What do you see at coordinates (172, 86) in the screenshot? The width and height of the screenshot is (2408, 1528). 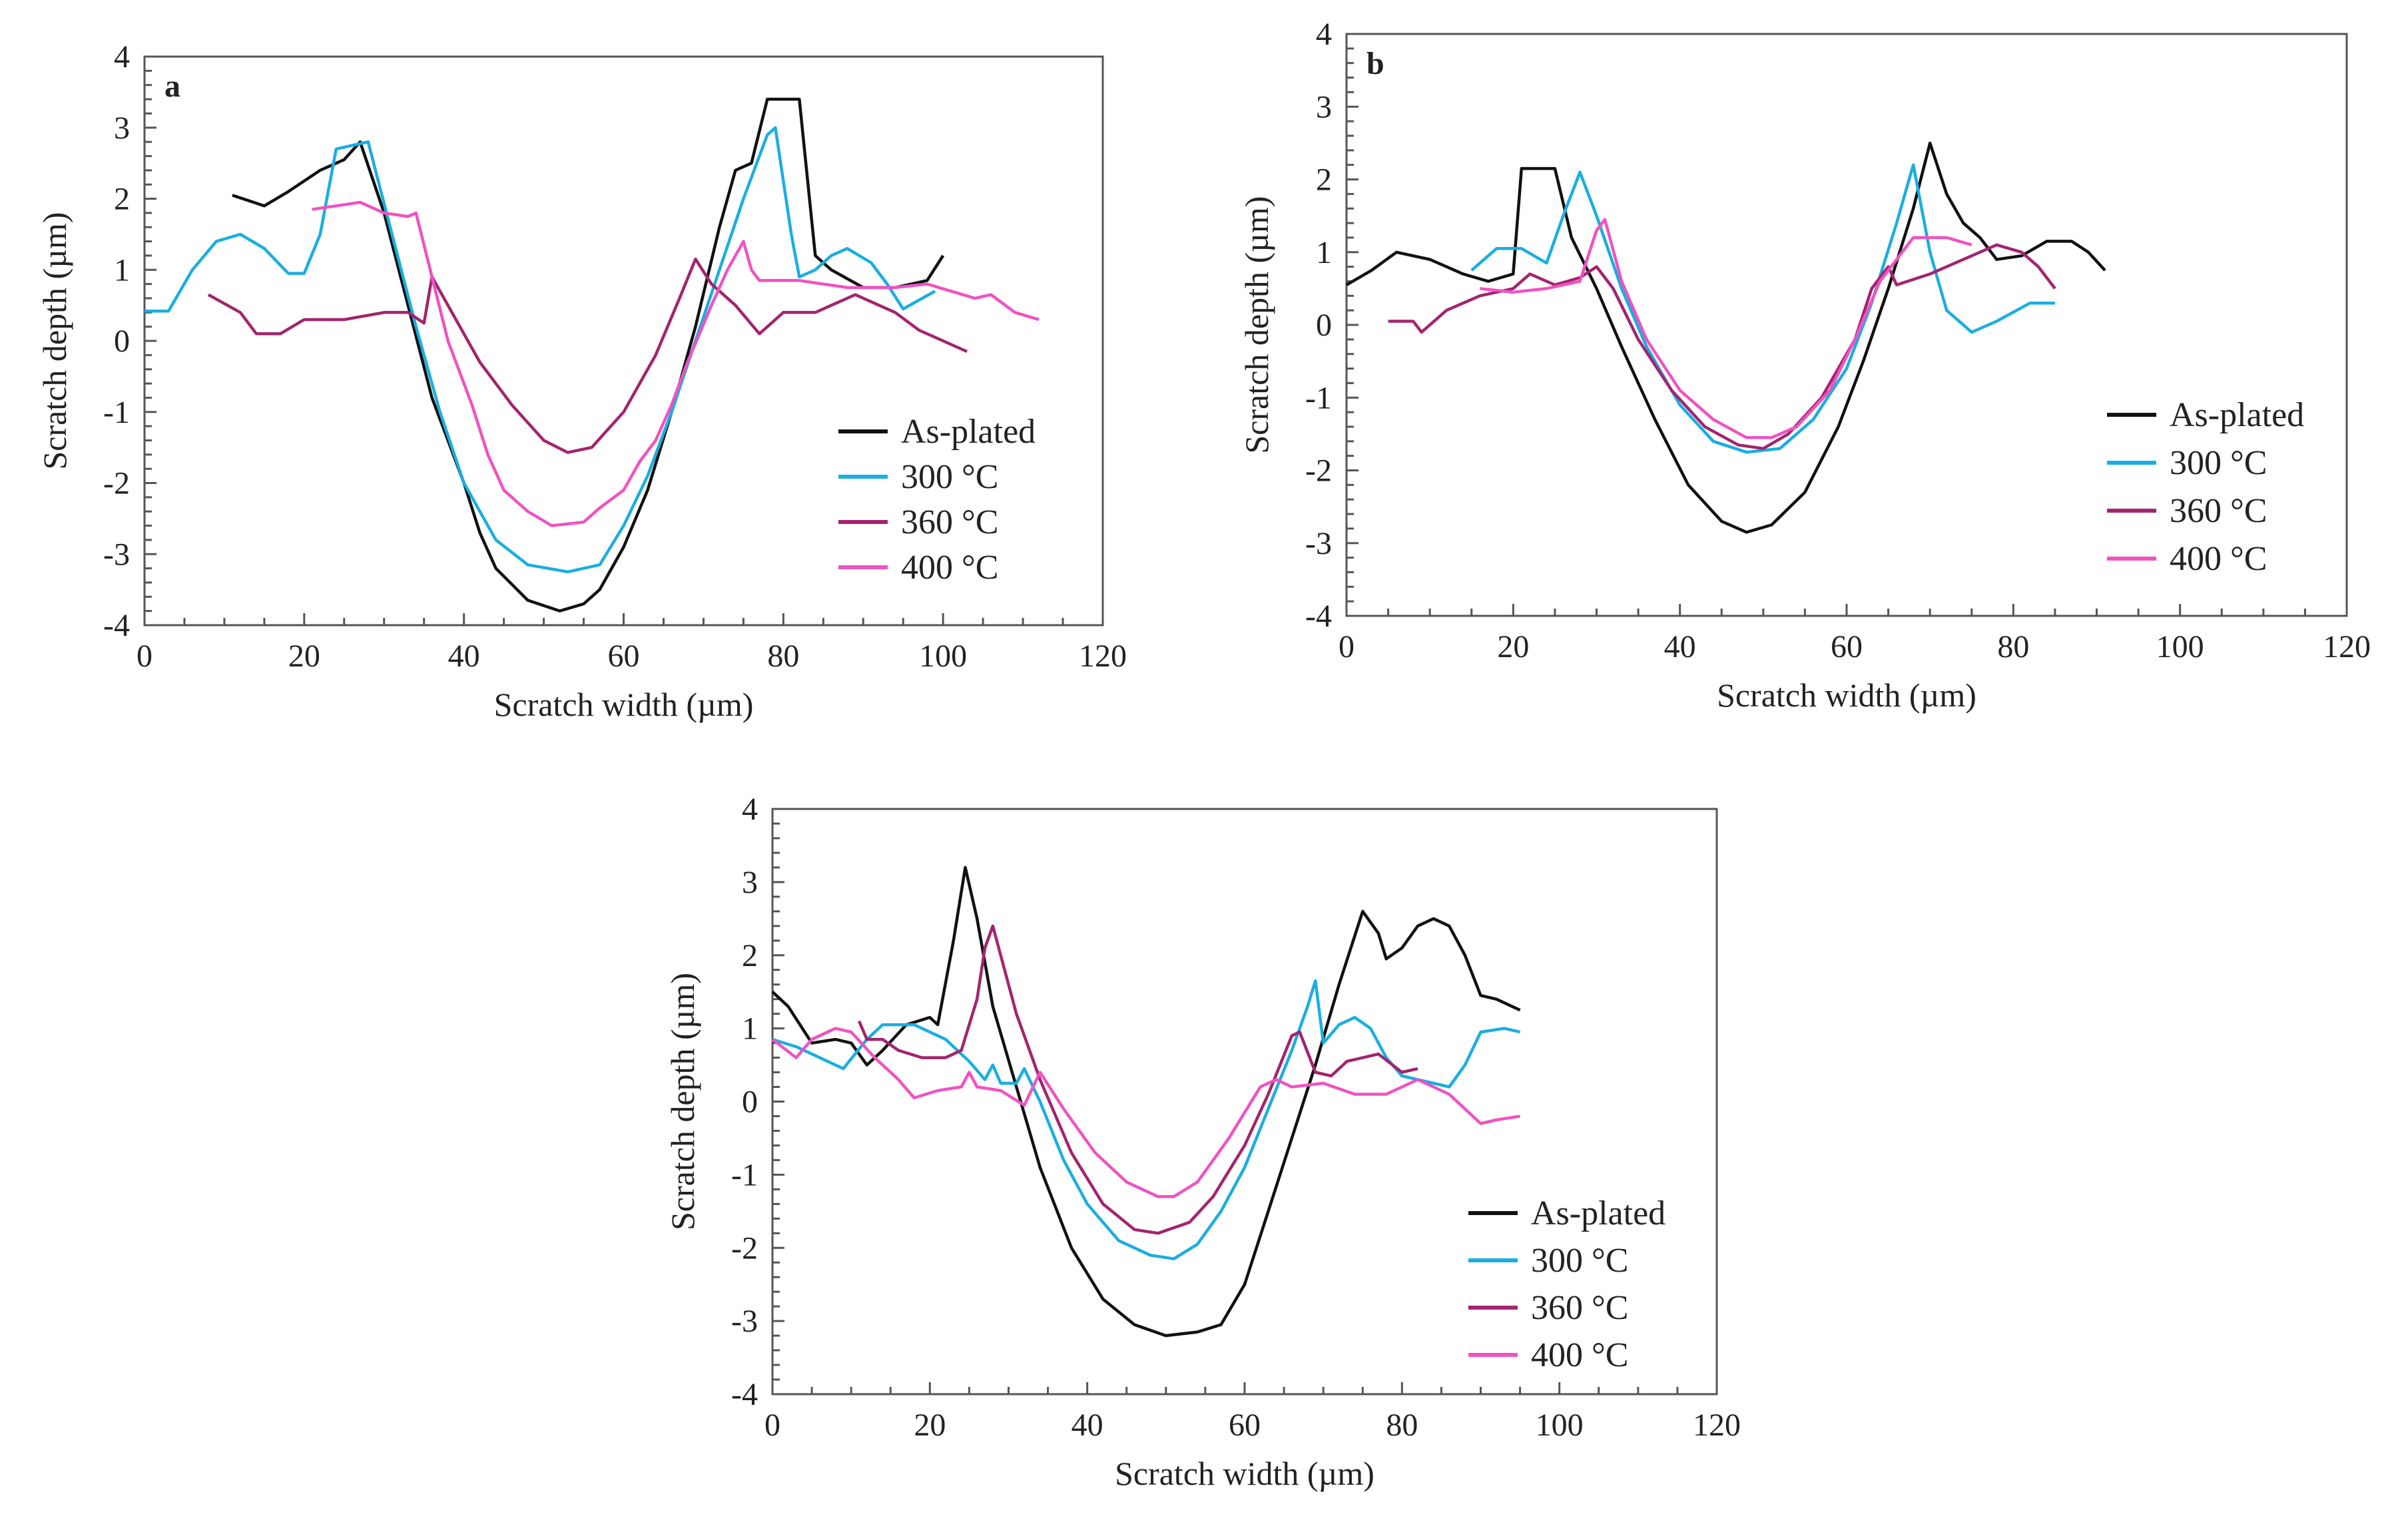 I see `panel-label: a` at bounding box center [172, 86].